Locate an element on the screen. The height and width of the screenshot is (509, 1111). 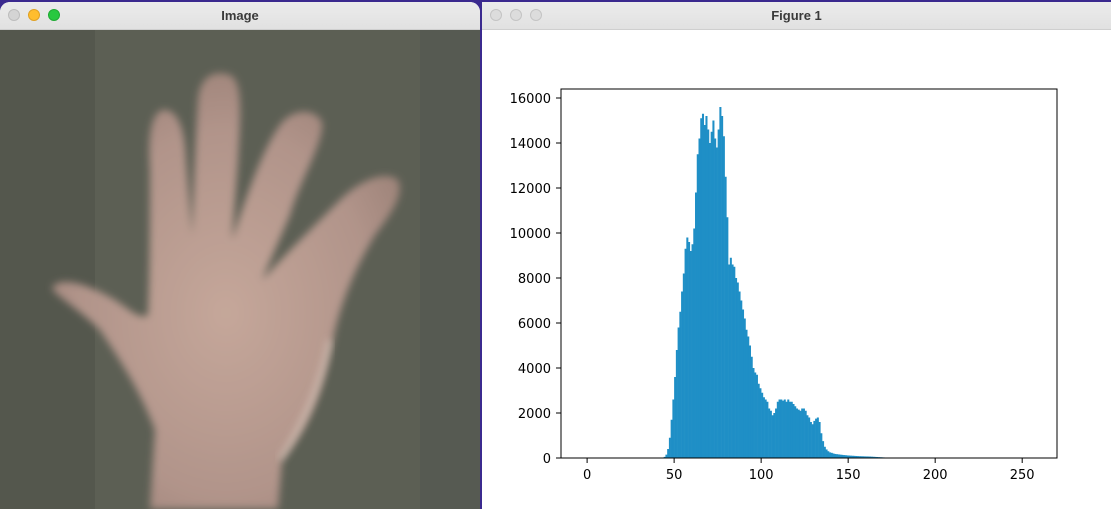
image-window-title: Image is located at coordinates (240, 15).